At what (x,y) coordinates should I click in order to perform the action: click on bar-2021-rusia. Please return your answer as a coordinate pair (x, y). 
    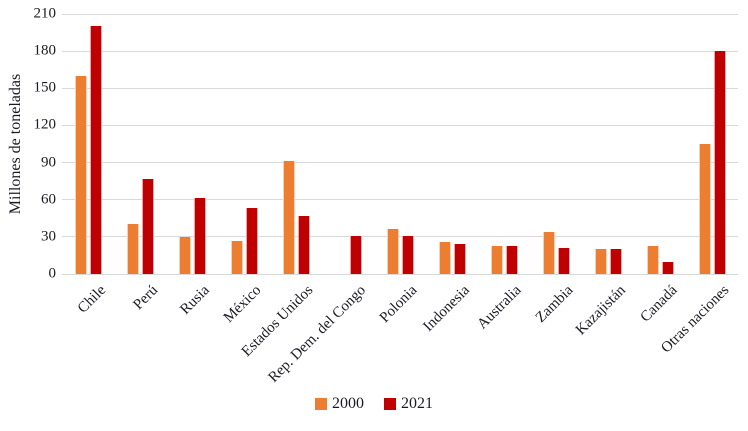
    Looking at the image, I should click on (199, 236).